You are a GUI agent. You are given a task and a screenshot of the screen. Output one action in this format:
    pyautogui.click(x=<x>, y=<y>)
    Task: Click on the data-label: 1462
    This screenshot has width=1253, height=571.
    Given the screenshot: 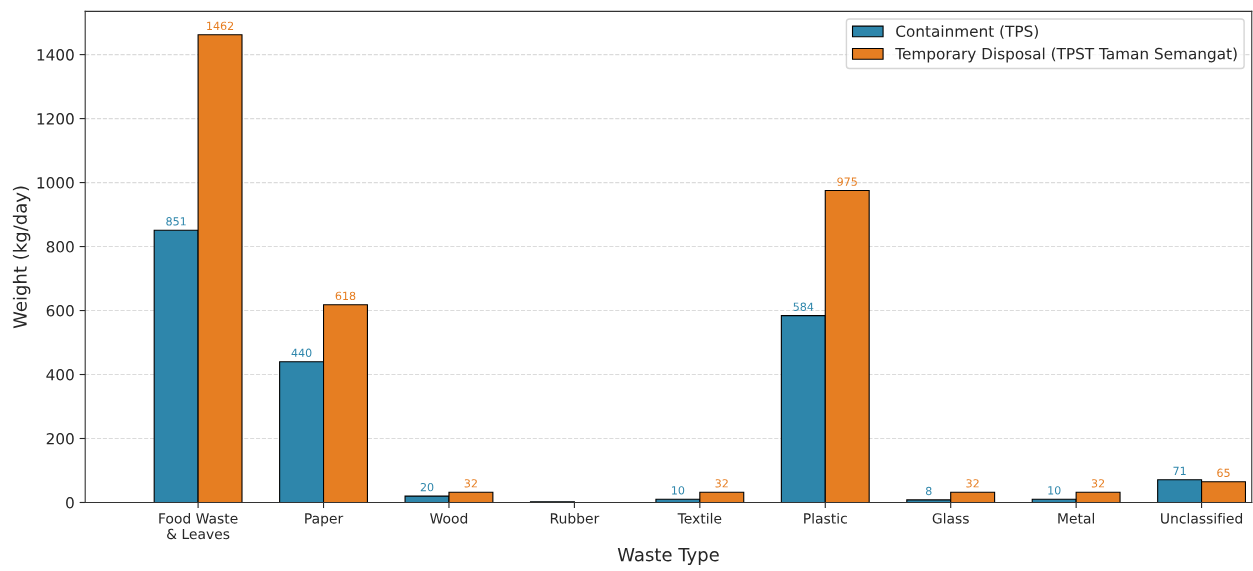 What is the action you would take?
    pyautogui.click(x=220, y=26)
    